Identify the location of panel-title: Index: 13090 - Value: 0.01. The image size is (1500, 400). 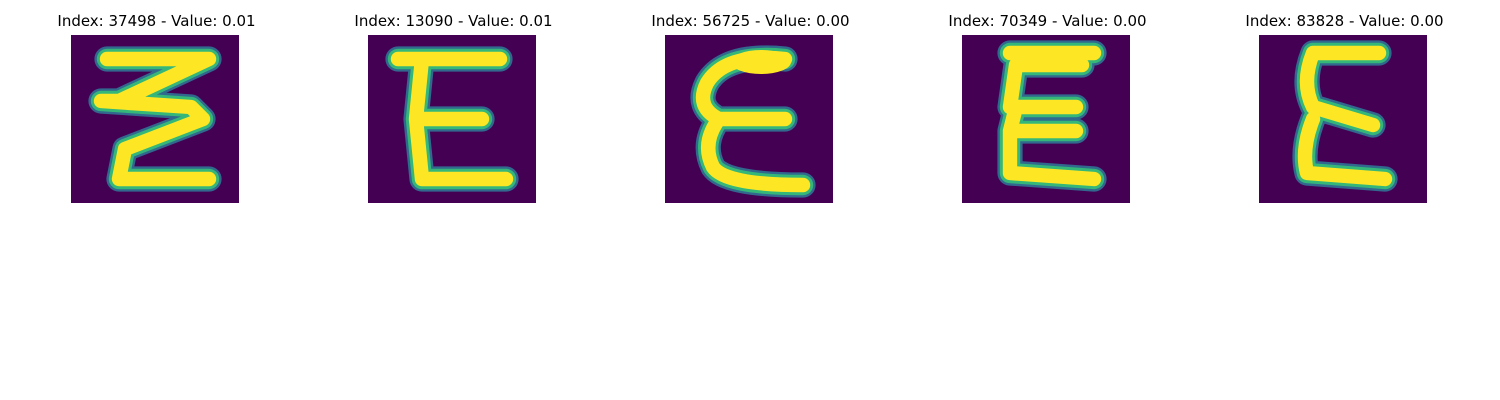
(453, 21).